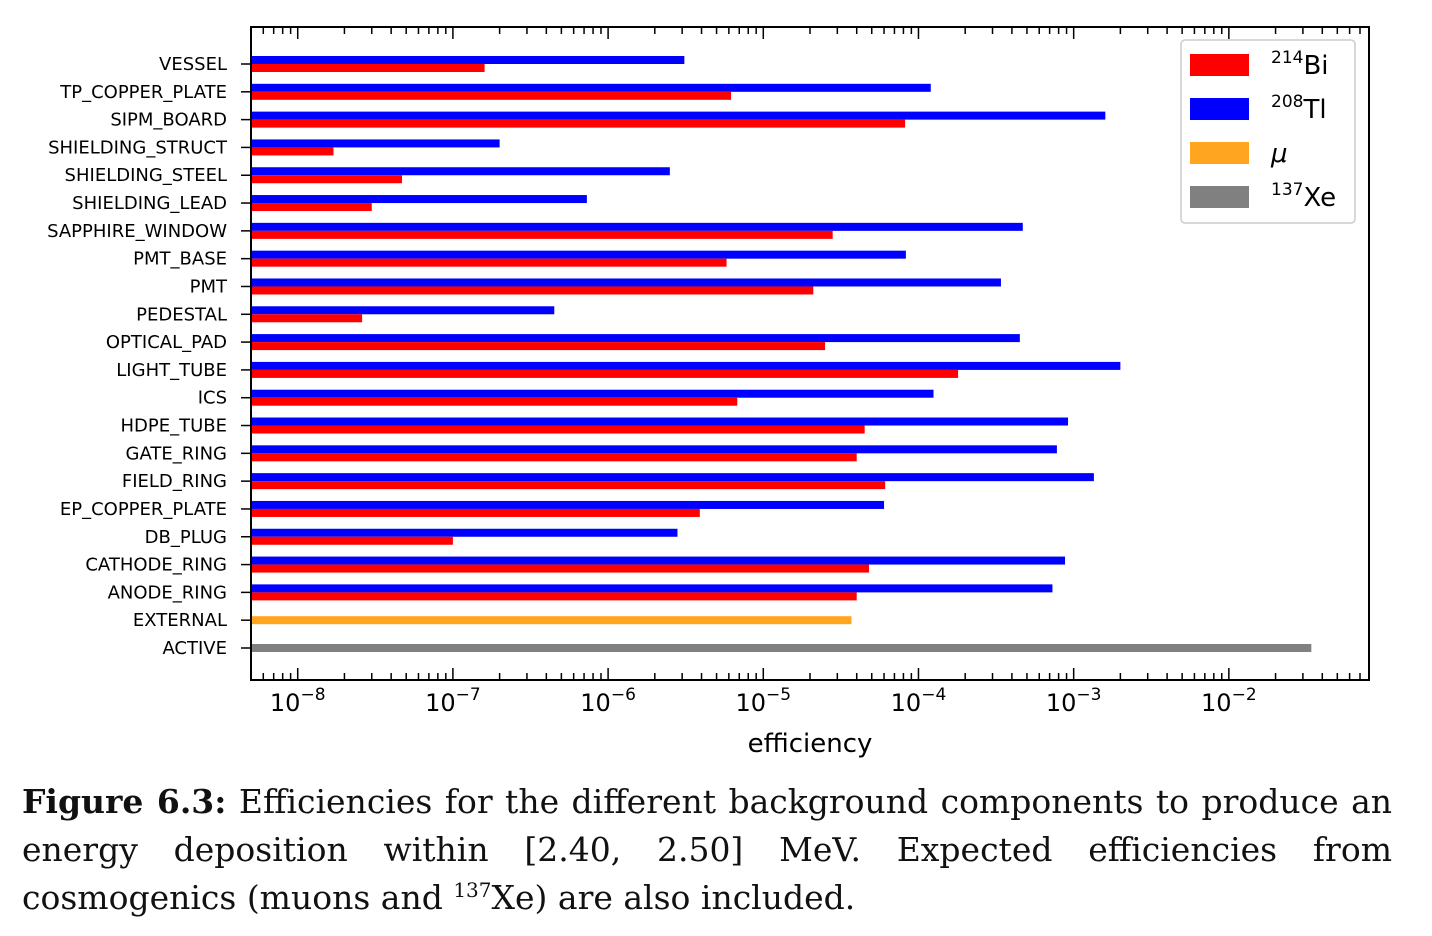 This screenshot has height=936, width=1432. What do you see at coordinates (292, 151) in the screenshot?
I see `bar-bi214-shielding-struct` at bounding box center [292, 151].